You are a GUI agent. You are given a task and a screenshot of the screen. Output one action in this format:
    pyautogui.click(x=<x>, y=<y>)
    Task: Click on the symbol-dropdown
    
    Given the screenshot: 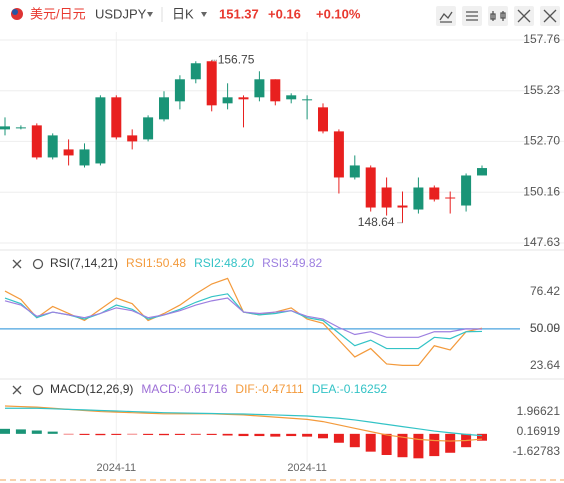 What is the action you would take?
    pyautogui.click(x=150, y=14)
    